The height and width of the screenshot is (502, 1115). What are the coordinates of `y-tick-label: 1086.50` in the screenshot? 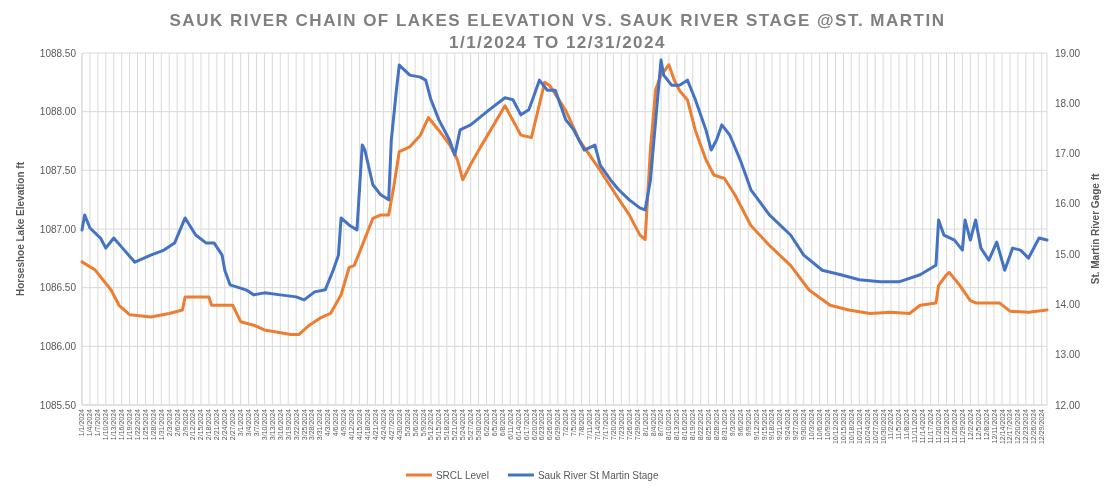 It's located at (58, 288).